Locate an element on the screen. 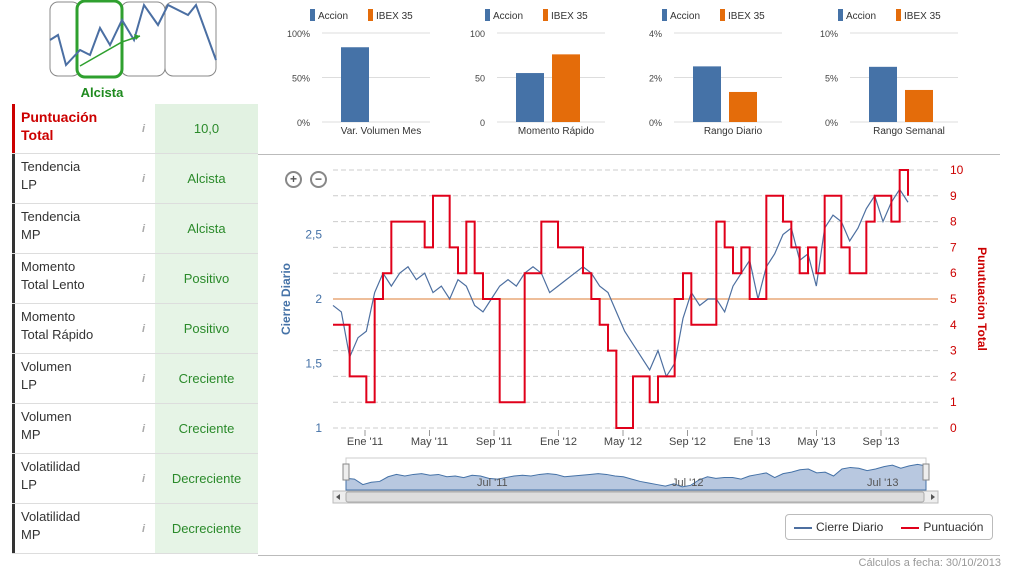  right-axis-tick: 10 is located at coordinates (957, 170).